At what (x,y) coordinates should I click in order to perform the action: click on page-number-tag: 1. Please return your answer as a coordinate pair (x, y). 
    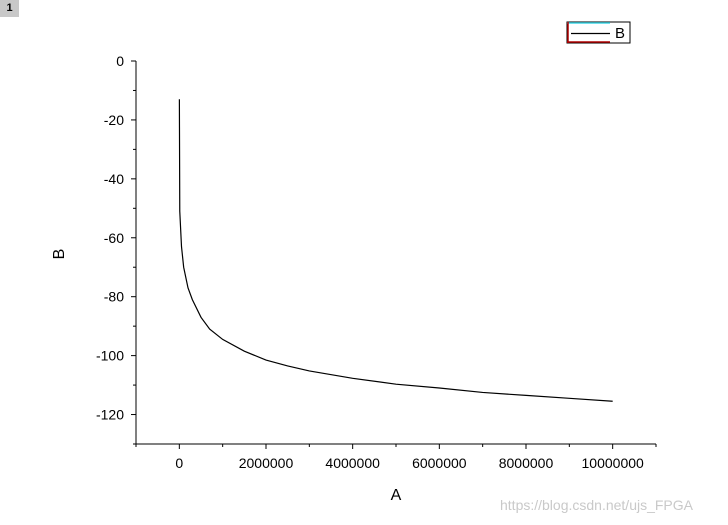
    Looking at the image, I should click on (9, 8).